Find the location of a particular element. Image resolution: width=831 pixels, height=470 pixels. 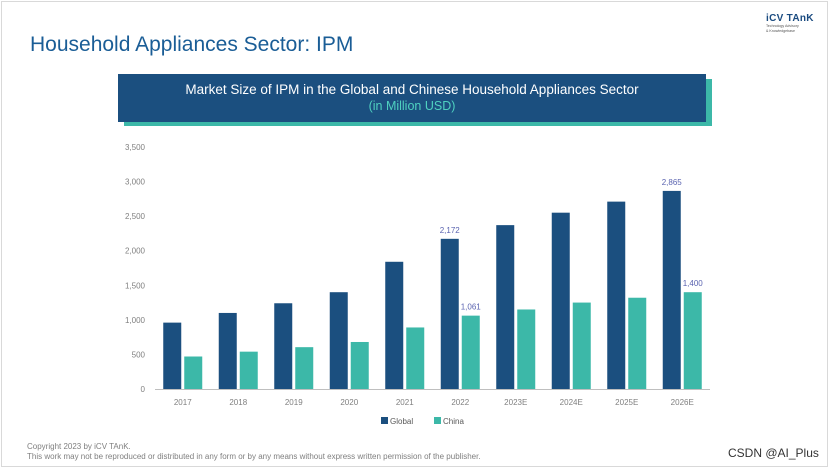

y-tick-label: 500 is located at coordinates (139, 354).